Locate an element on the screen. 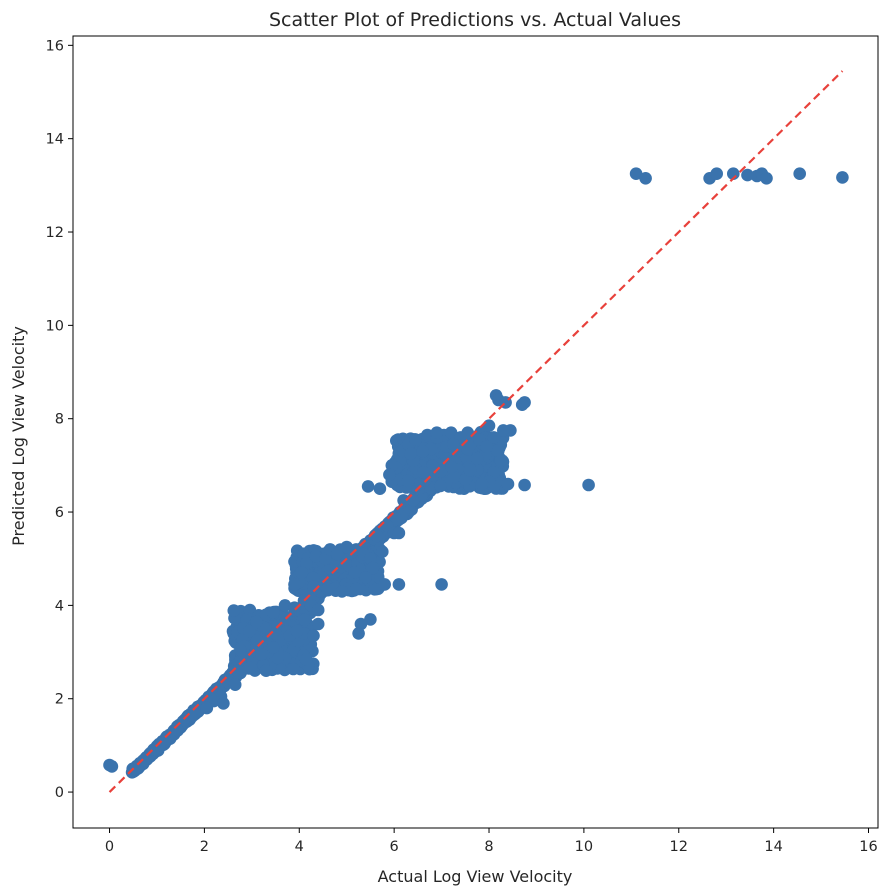 The image size is (888, 894). y-tick: 6 is located at coordinates (64, 513).